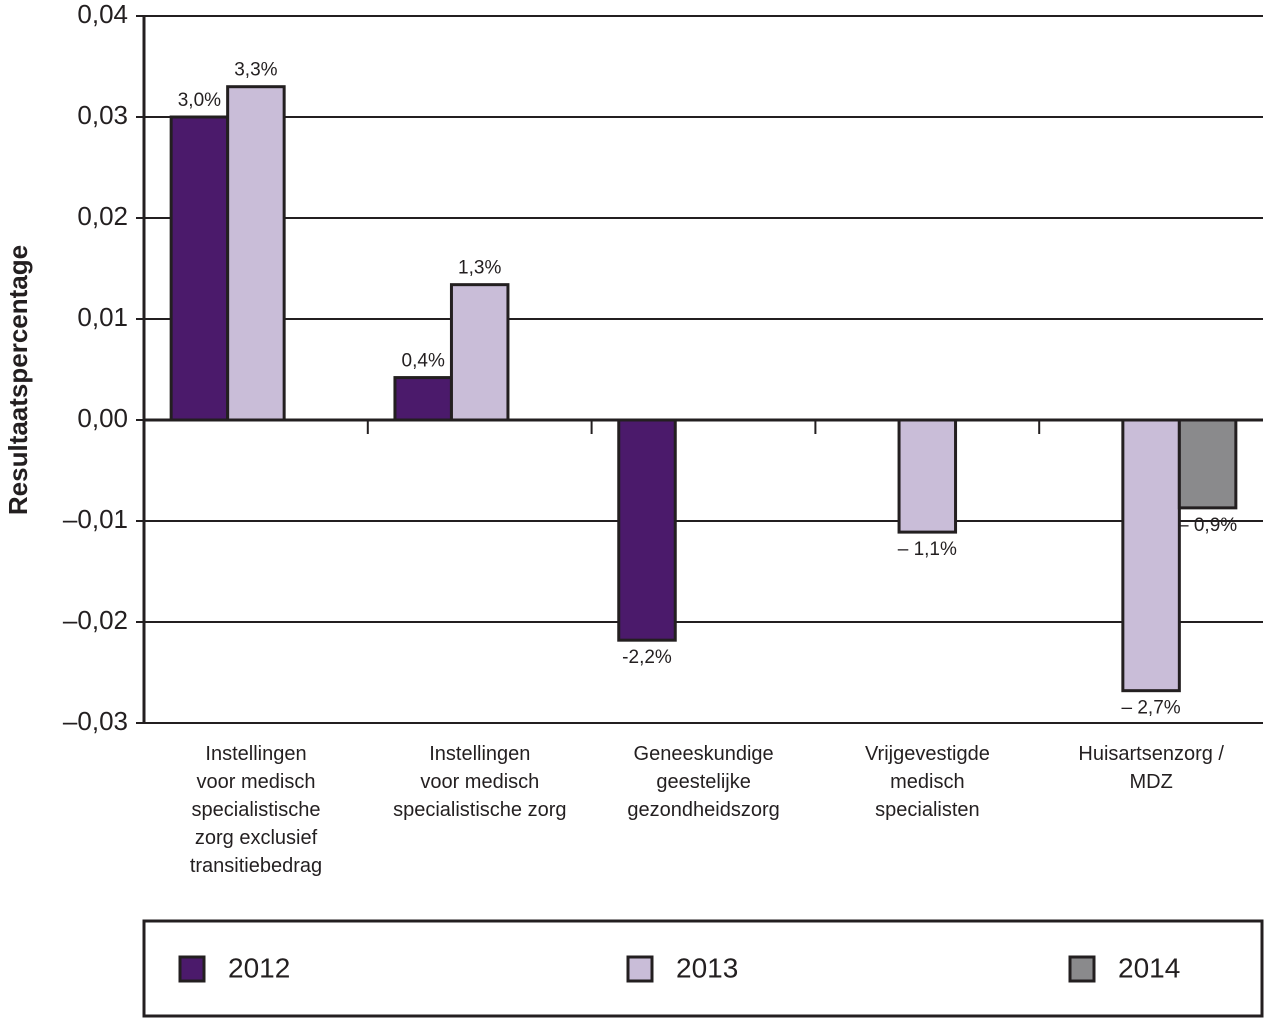  Describe the element at coordinates (102, 317) in the screenshot. I see `y-tick-label: 0,01` at that location.